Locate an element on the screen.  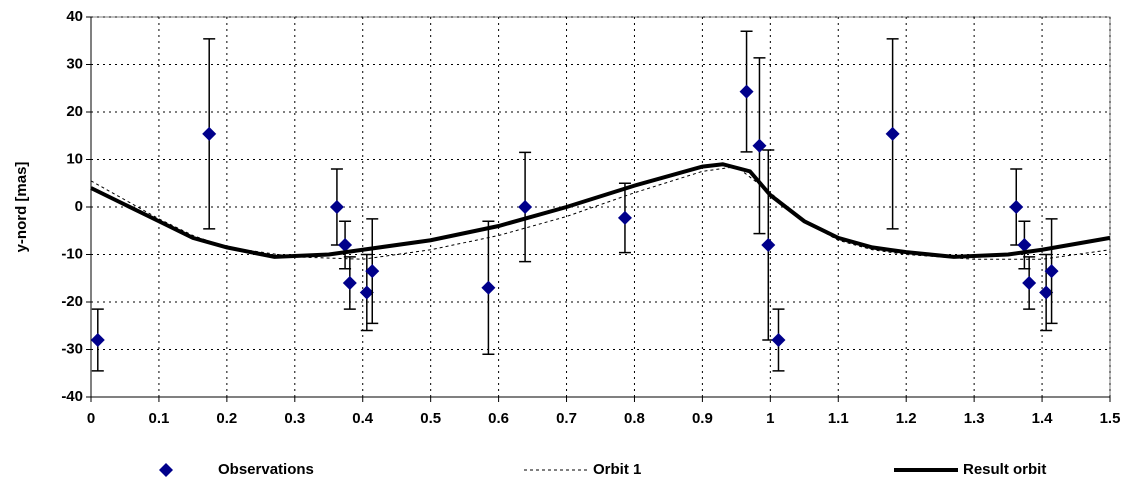
x-tick-label: 0.5 is located at coordinates (430, 418).